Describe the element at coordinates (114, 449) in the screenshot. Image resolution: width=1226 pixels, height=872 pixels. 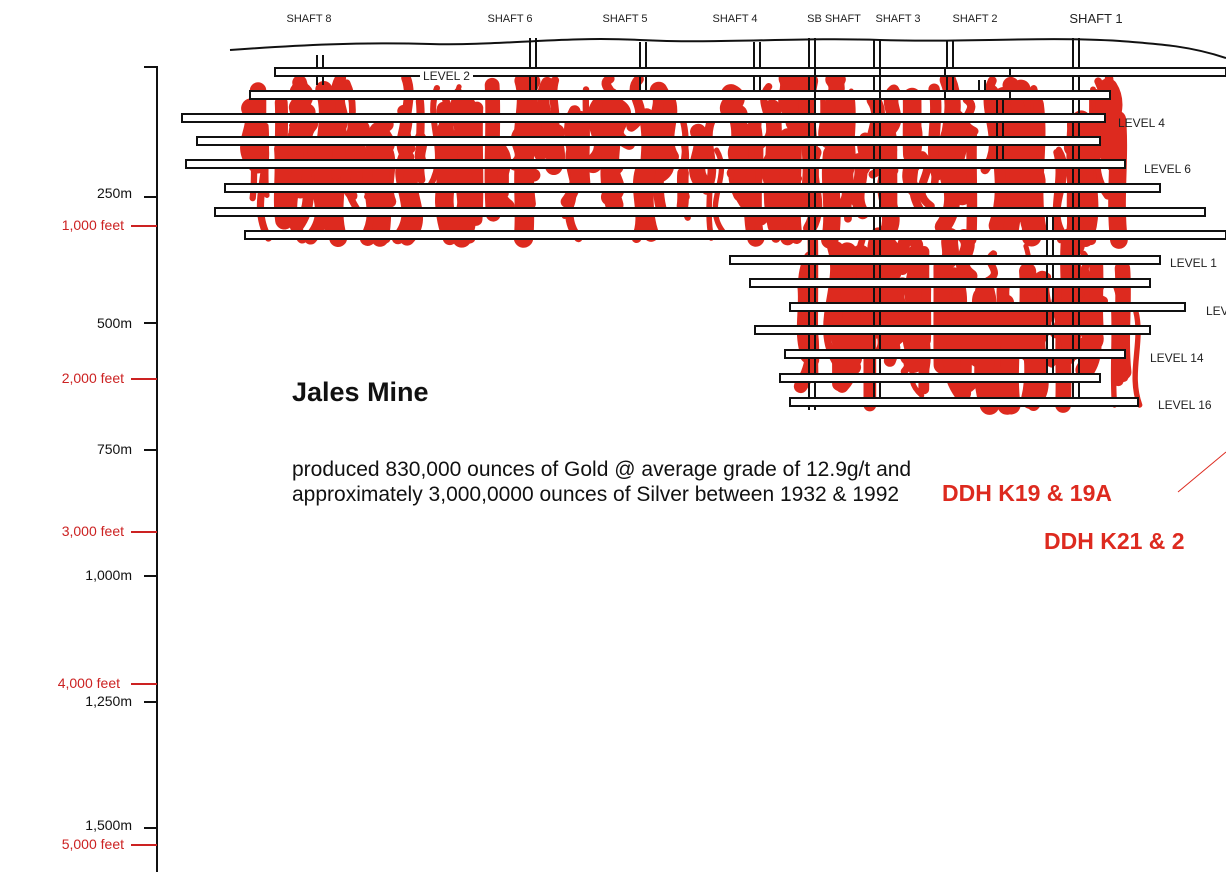
I see `depth-750m-label: 750m` at that location.